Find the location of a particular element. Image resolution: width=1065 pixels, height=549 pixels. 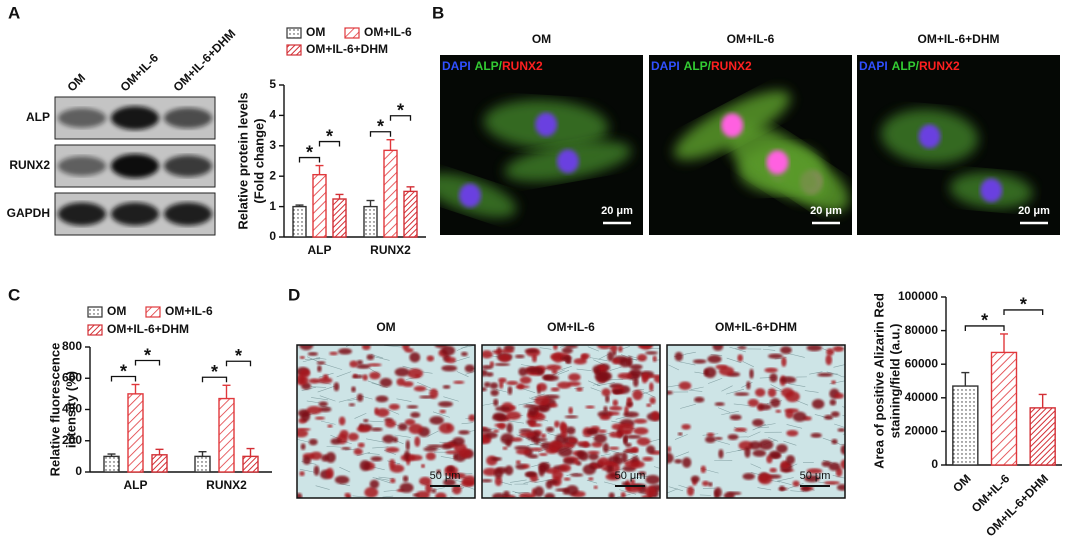

panel-label: D is located at coordinates (294, 294).